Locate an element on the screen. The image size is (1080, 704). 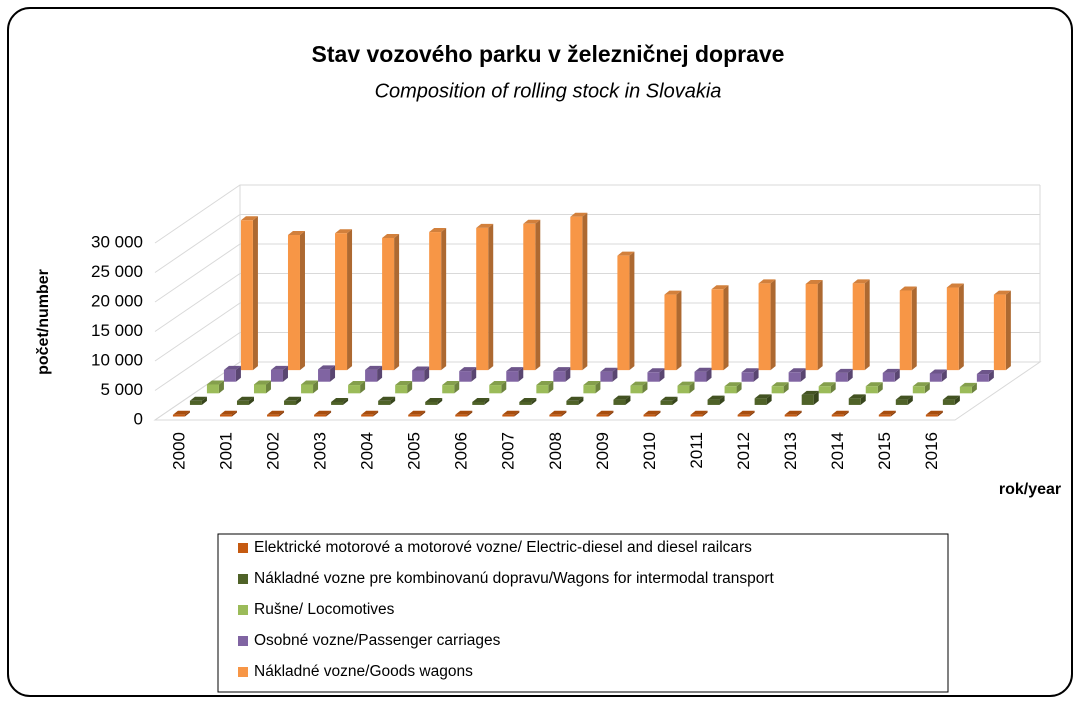
y-tick-label: 5 000 is located at coordinates (121, 389).